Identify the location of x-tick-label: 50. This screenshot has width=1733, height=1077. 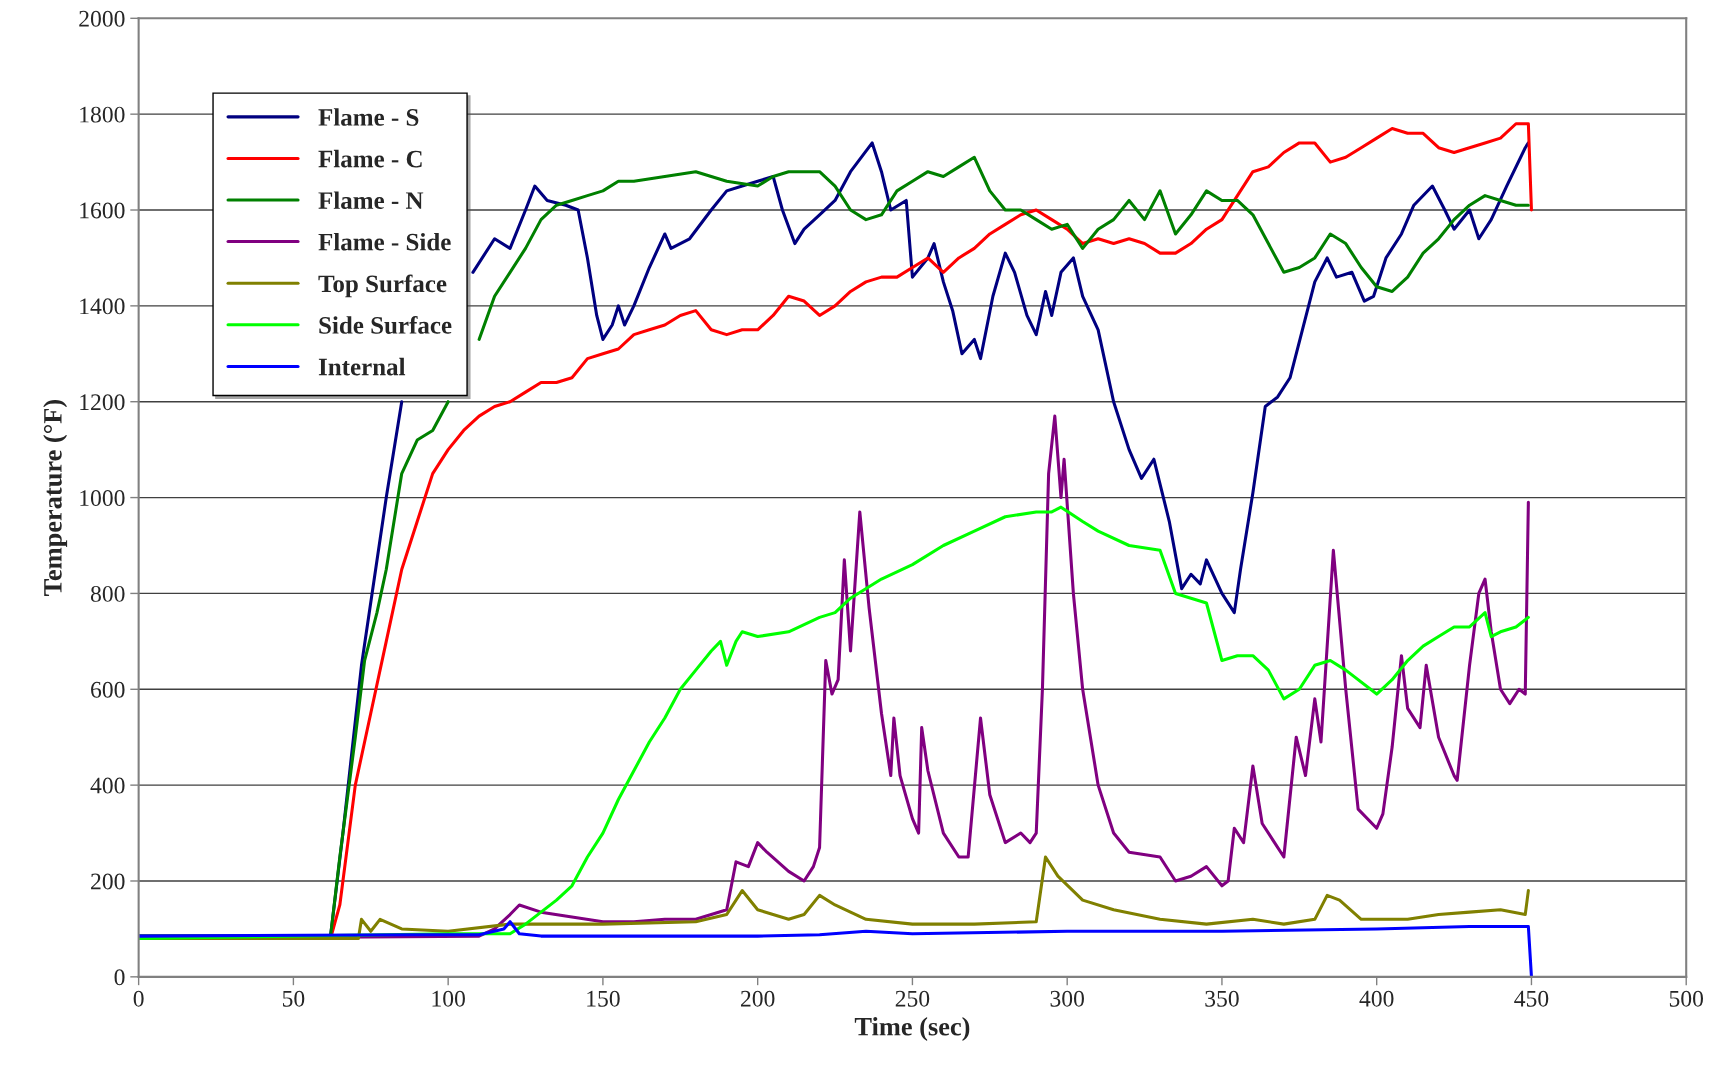
(293, 998).